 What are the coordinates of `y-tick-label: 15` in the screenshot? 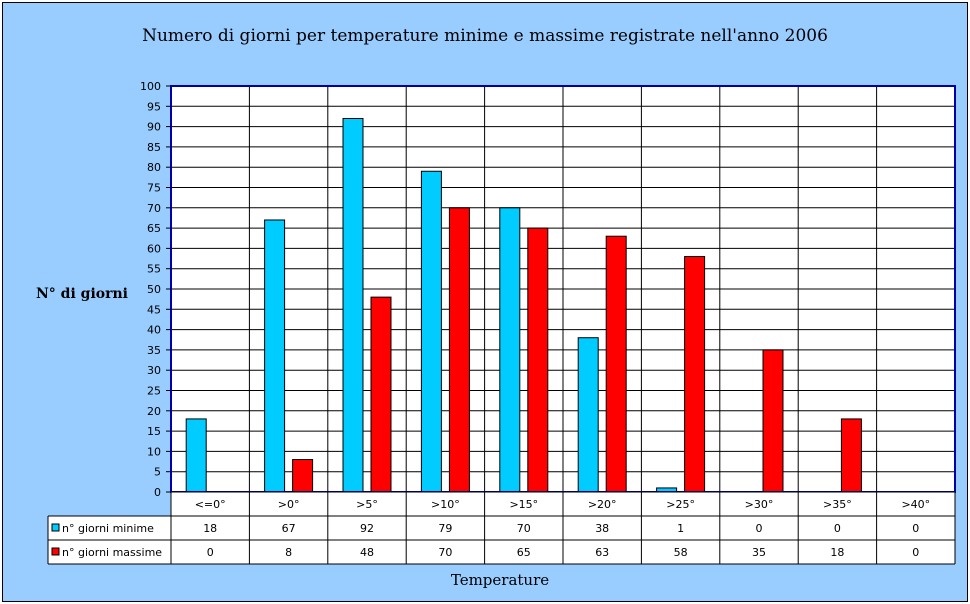 It's located at (154, 431).